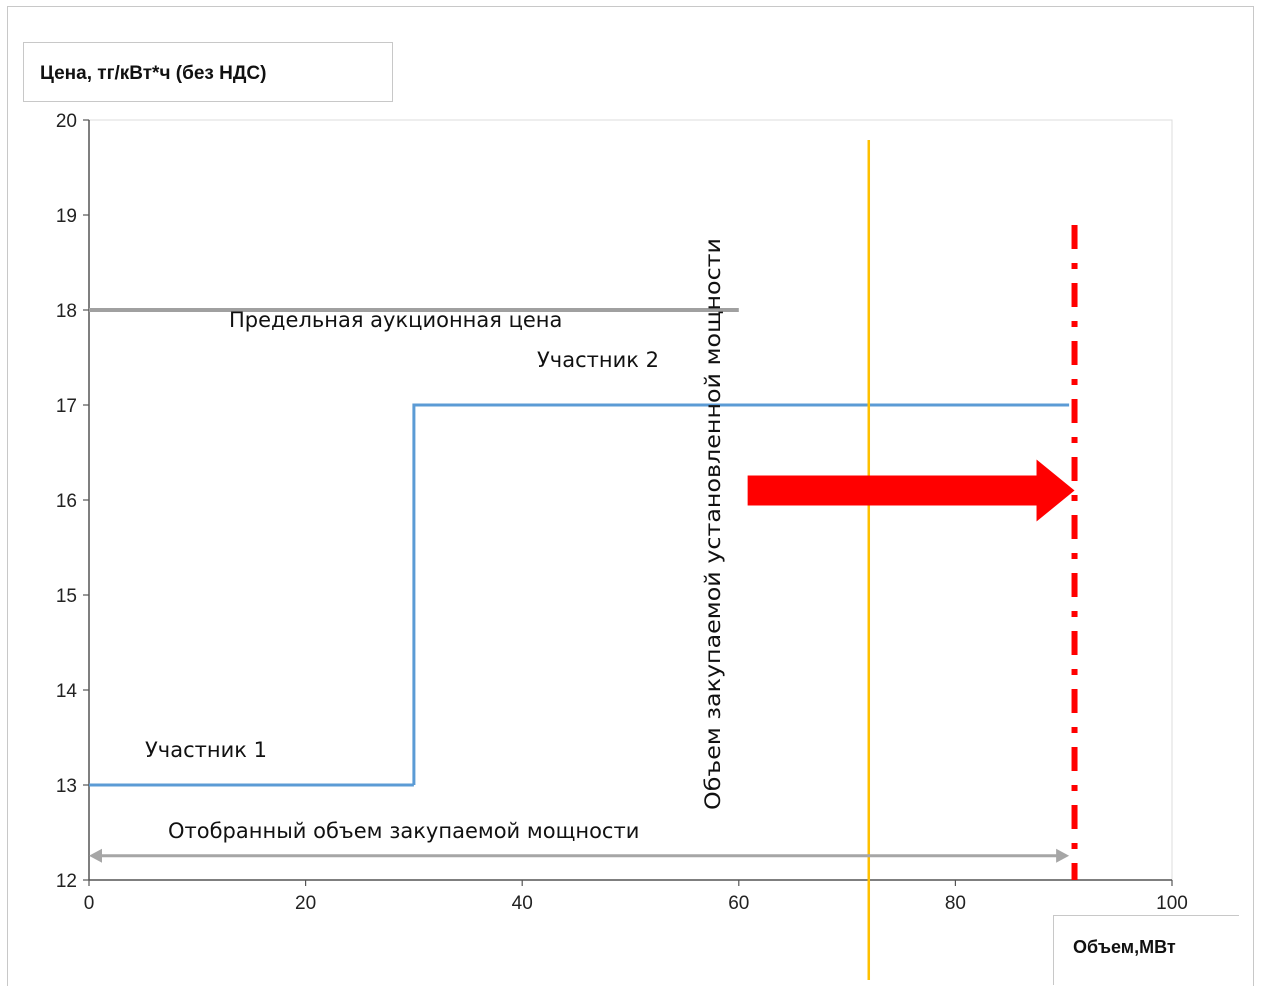 Image resolution: width=1261 pixels, height=986 pixels. What do you see at coordinates (66, 406) in the screenshot?
I see `y-tick-label-17: 17` at bounding box center [66, 406].